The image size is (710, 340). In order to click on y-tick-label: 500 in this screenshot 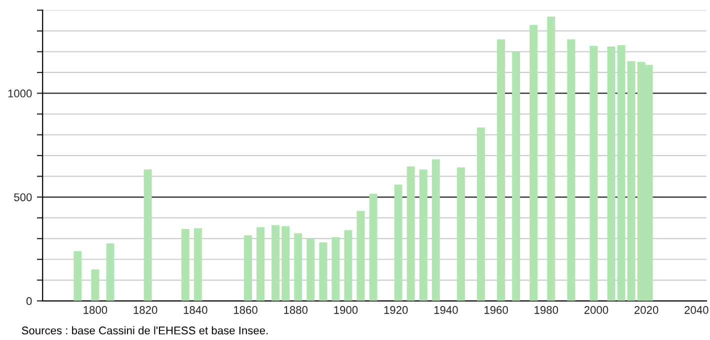, I will do `click(23, 197)`.